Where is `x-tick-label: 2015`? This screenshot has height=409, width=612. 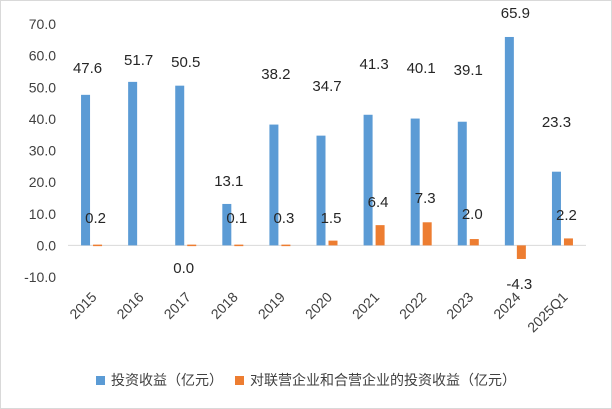
x-tick-label: 2015 is located at coordinates (82, 305).